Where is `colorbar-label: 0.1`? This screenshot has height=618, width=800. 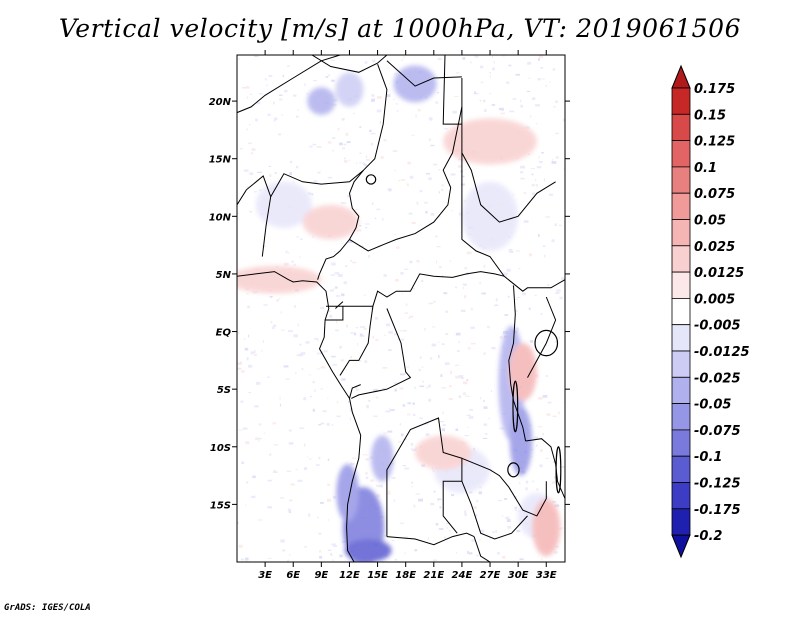 colorbar-label: 0.1 is located at coordinates (705, 168).